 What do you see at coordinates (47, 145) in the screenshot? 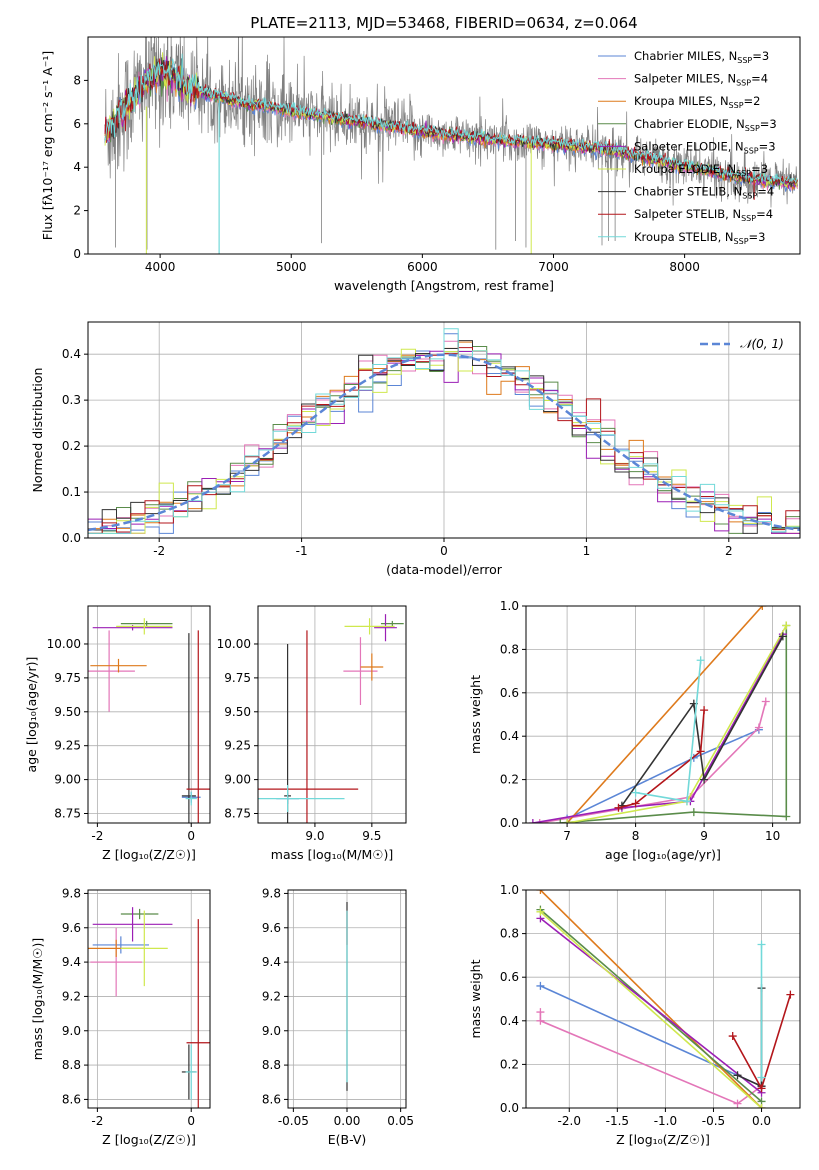
I see `y-axis-label: Flux [fλ10⁻¹⁷ erg cm⁻² s⁻¹ A⁻¹]` at bounding box center [47, 145].